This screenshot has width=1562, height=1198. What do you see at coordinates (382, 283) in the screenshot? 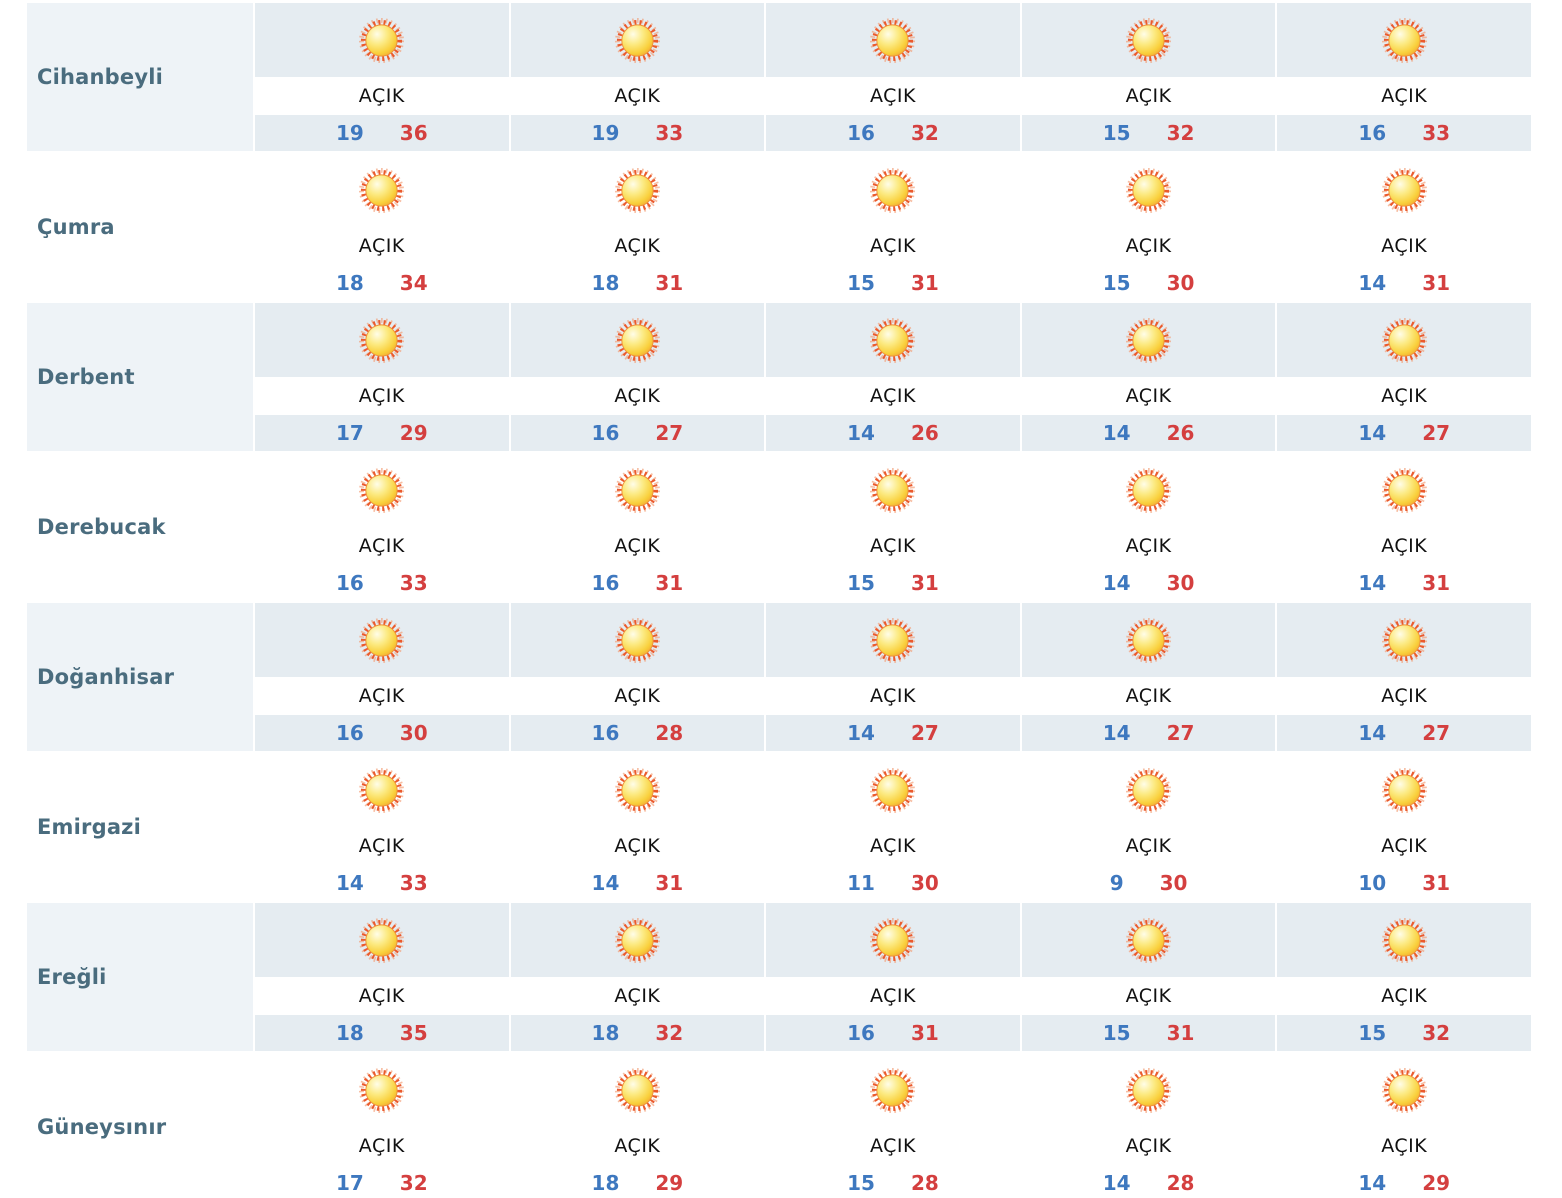
I see `temperature-band: 18 34` at bounding box center [382, 283].